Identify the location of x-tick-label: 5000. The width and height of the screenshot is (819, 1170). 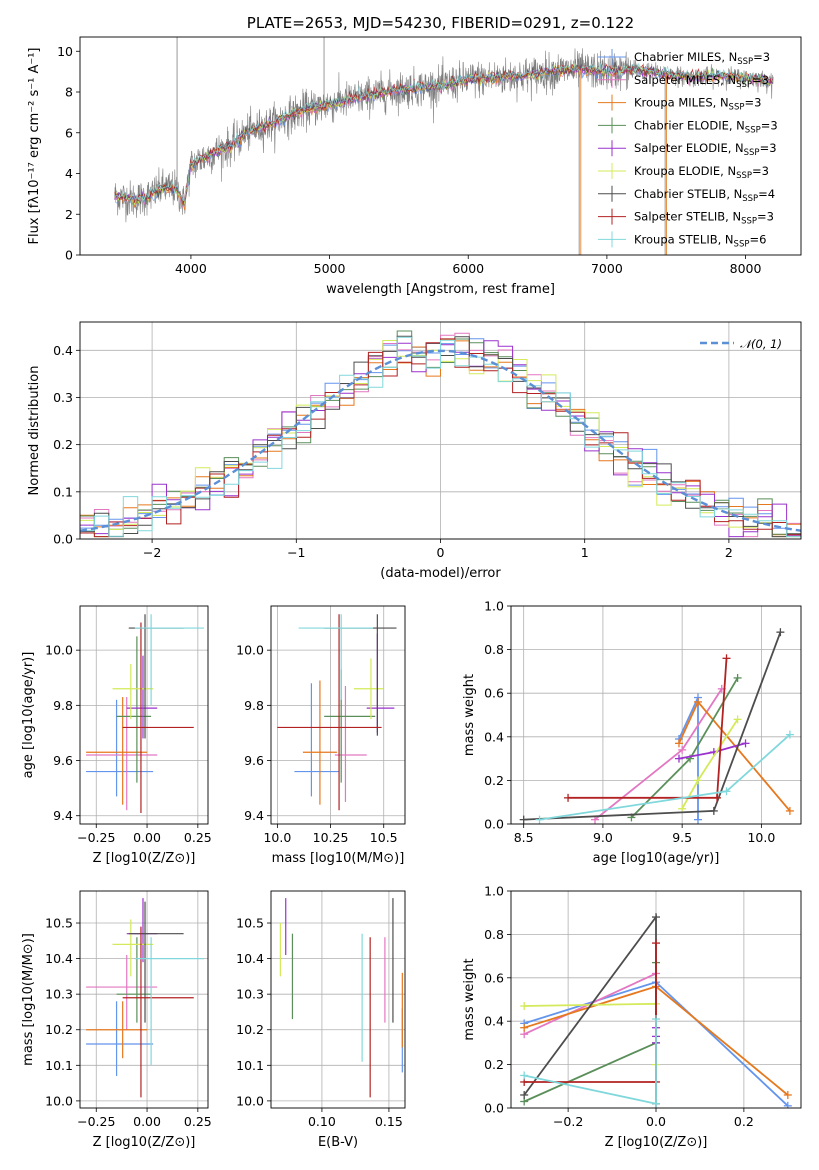
(330, 268).